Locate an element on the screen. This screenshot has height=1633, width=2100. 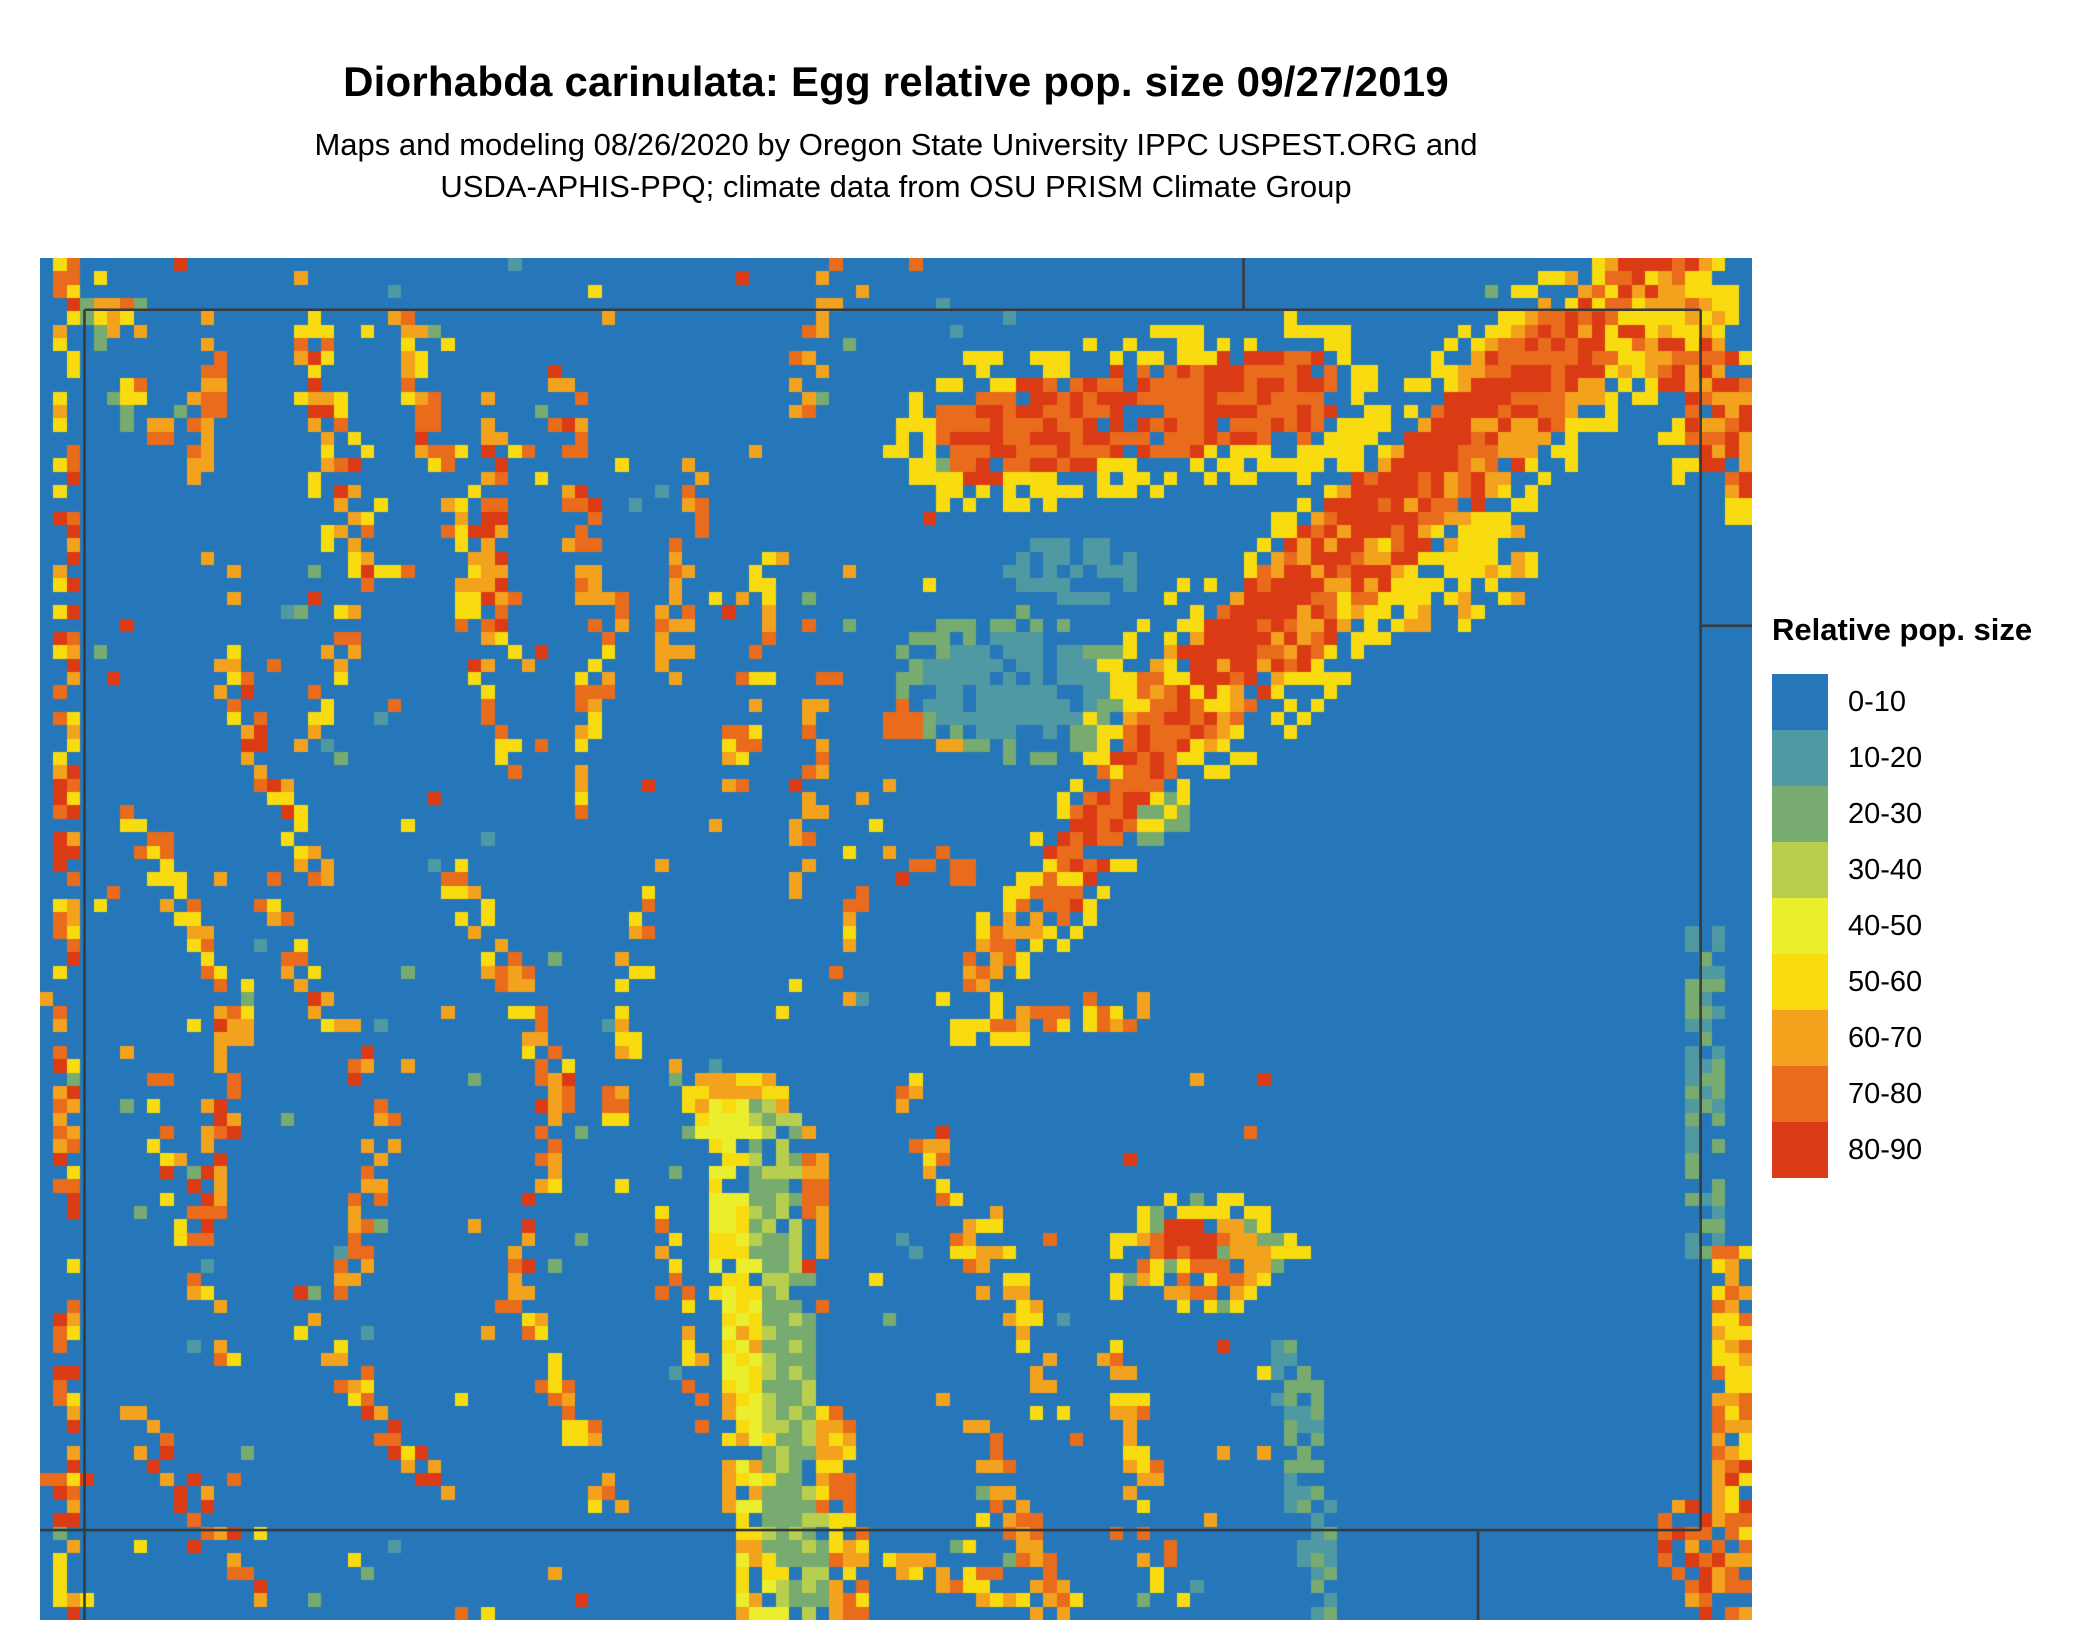
legend-item: 40-50 is located at coordinates (1902, 926).